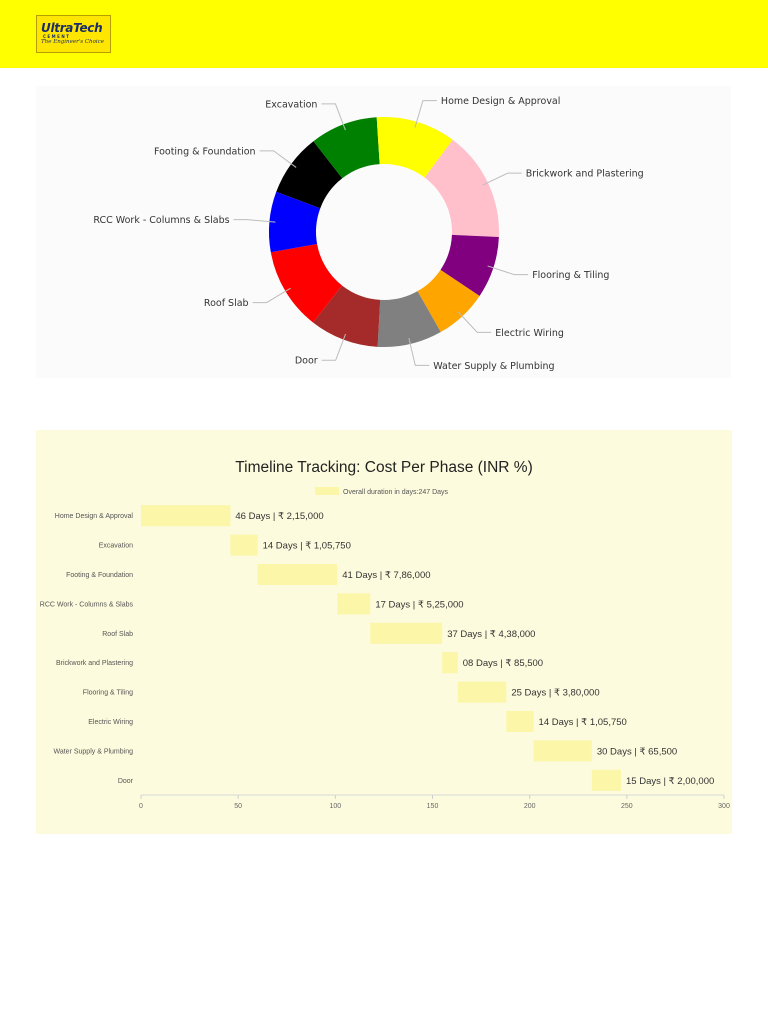  Describe the element at coordinates (226, 303) in the screenshot. I see `donut-label-roof-slab: Roof Slab` at that location.